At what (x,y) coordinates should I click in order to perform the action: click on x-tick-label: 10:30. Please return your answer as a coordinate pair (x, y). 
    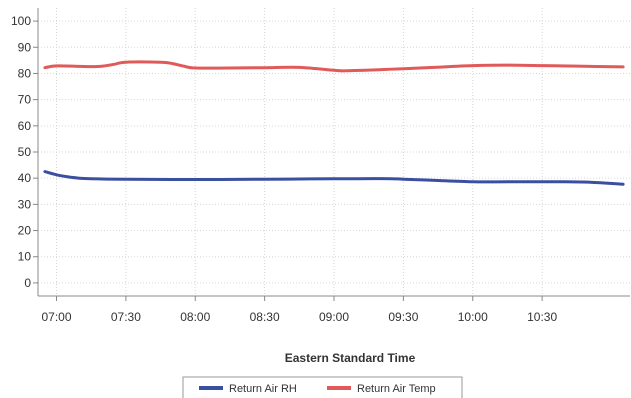
    Looking at the image, I should click on (542, 317).